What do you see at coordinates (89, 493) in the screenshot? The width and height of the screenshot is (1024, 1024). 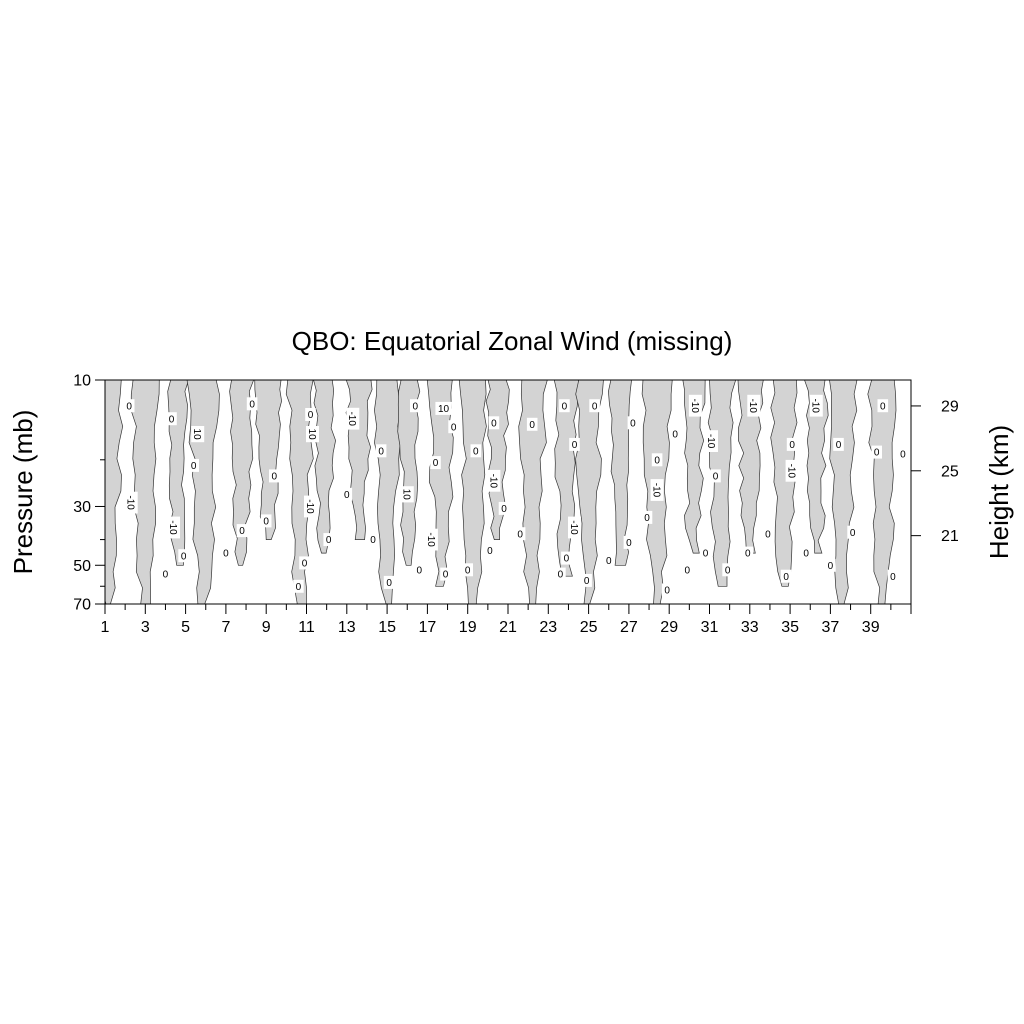 I see `y-axis-pressure: 10 30 50 70` at bounding box center [89, 493].